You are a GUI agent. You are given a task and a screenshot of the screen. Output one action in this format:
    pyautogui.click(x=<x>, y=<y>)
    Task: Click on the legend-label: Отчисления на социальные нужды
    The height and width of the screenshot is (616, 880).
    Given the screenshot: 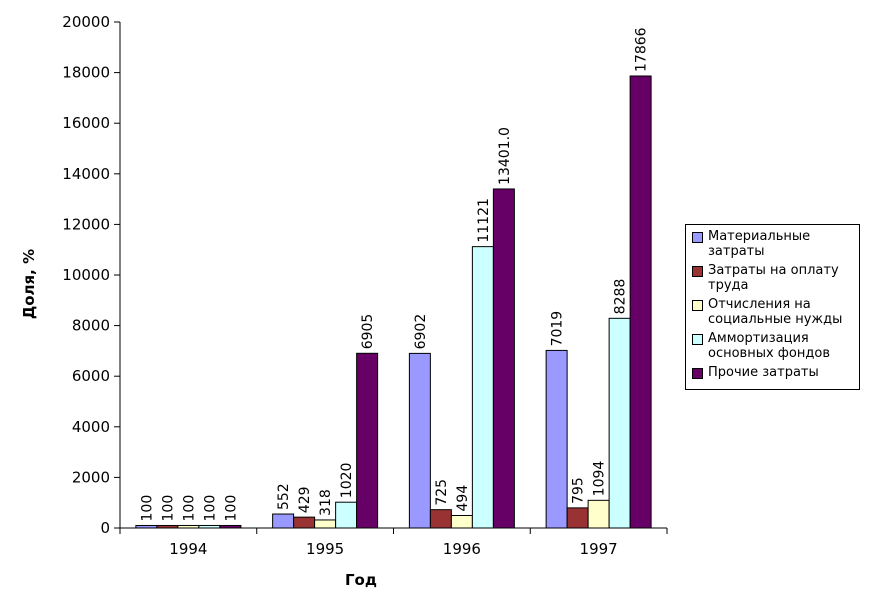 What is the action you would take?
    pyautogui.click(x=775, y=312)
    